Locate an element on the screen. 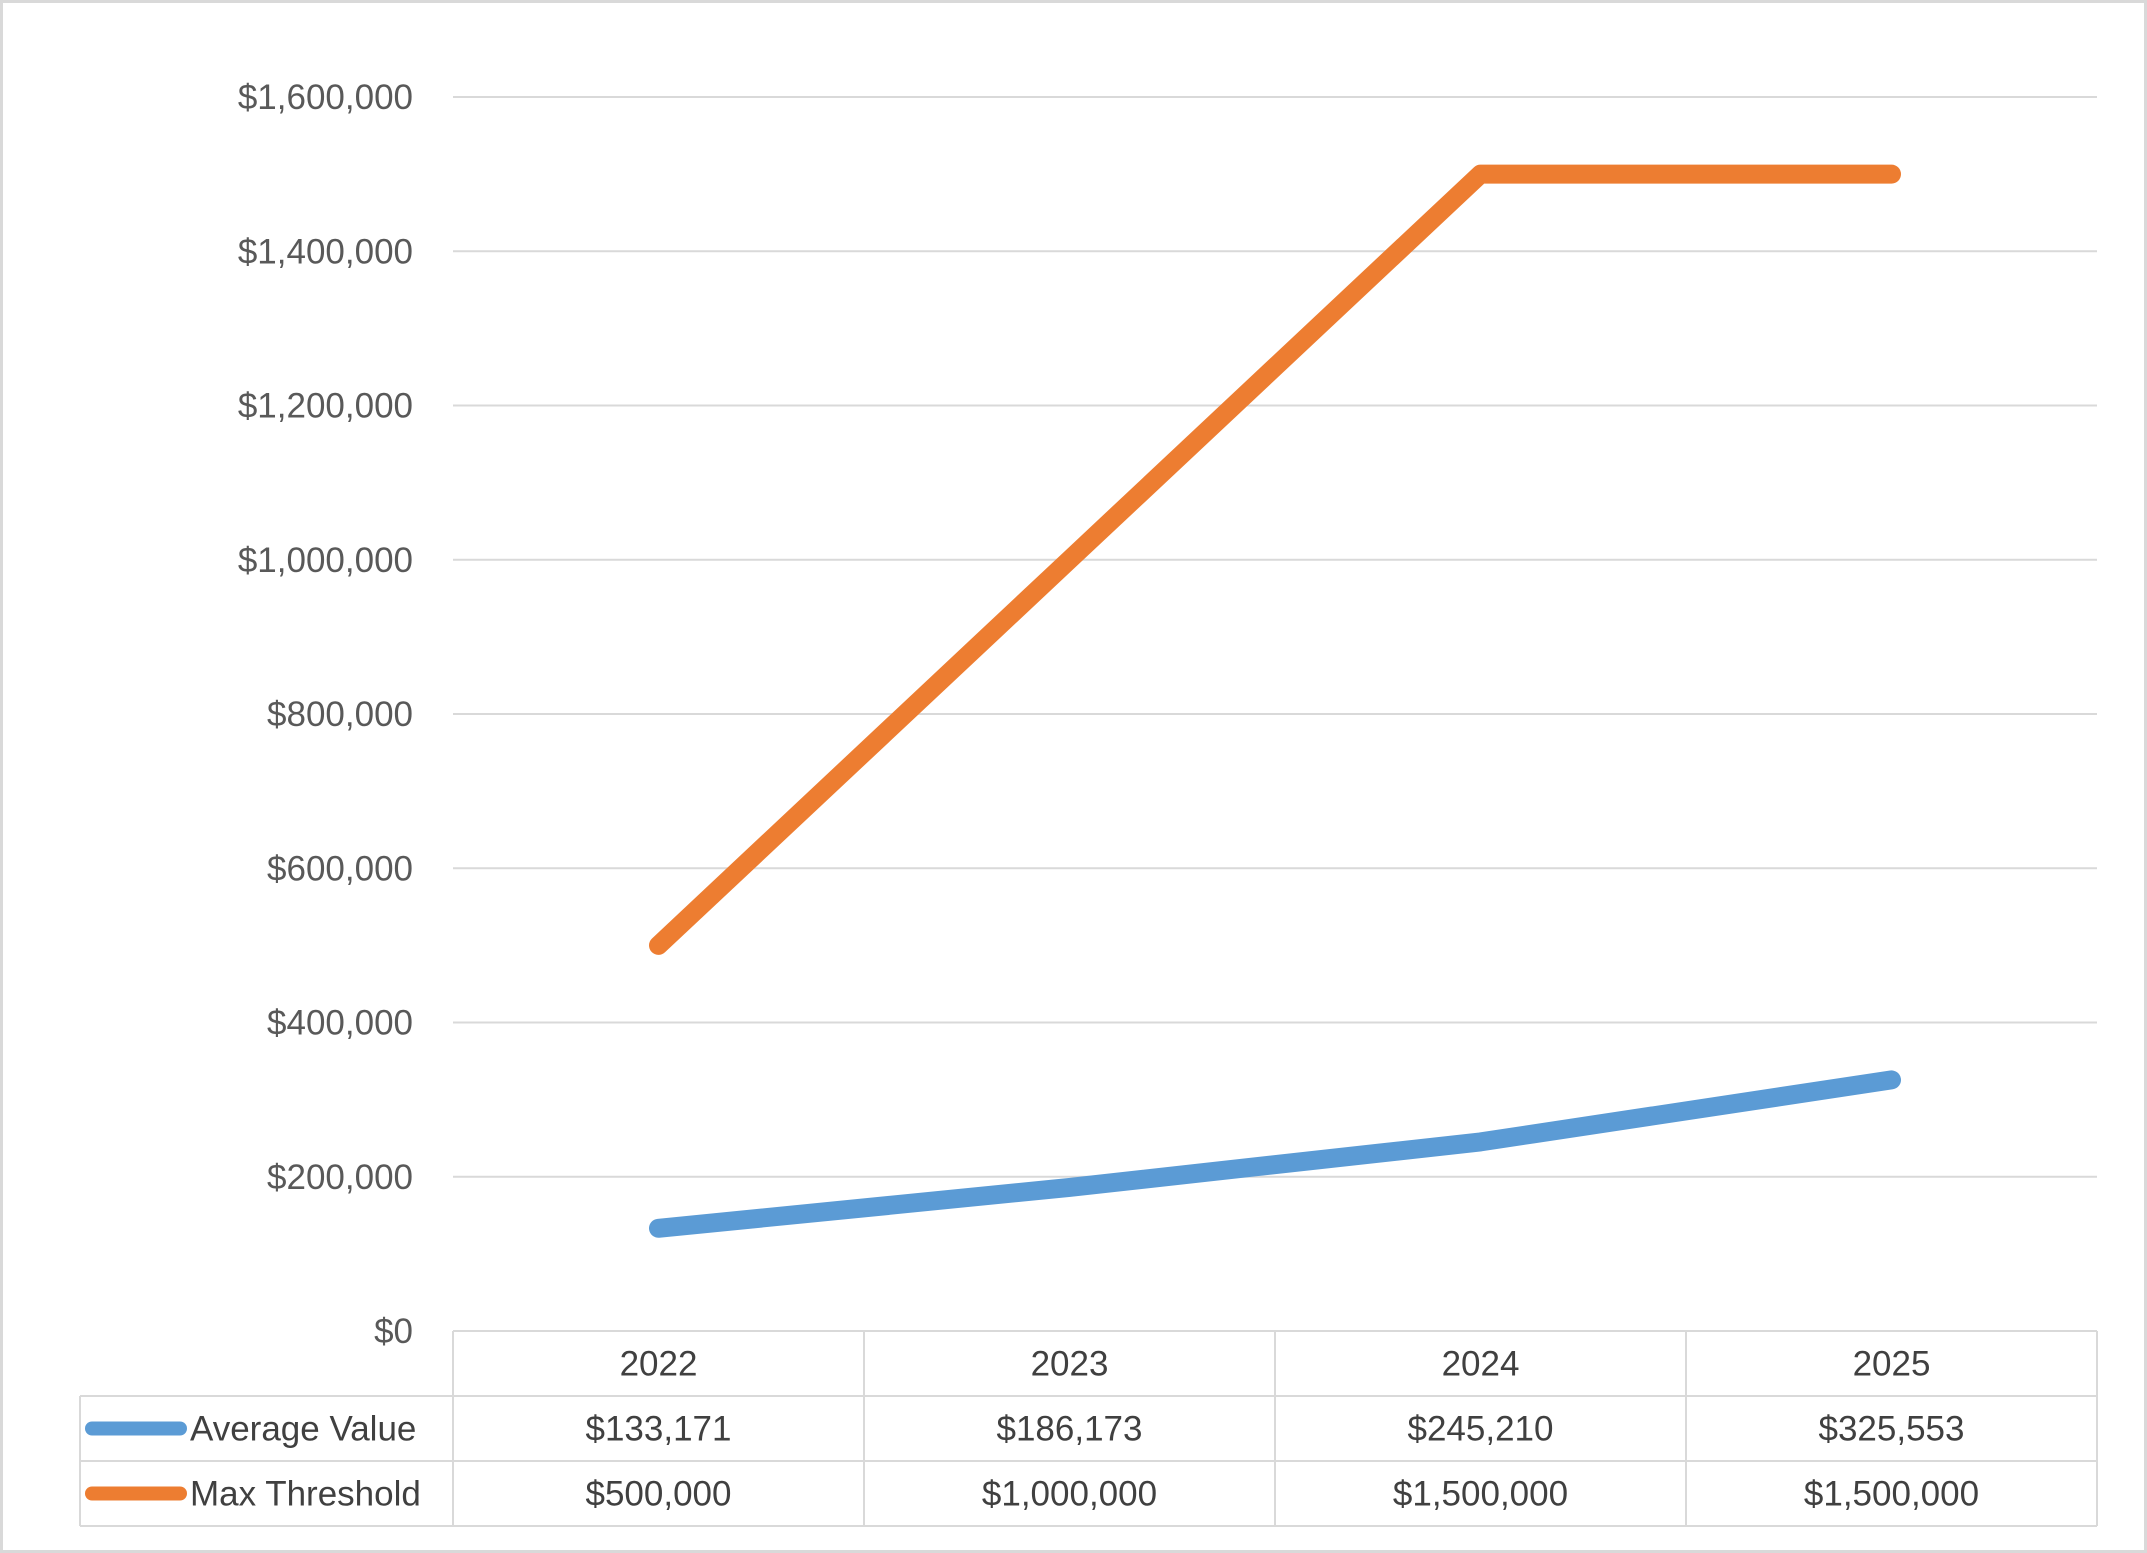 The height and width of the screenshot is (1553, 2147). series-line is located at coordinates (1275, 1154).